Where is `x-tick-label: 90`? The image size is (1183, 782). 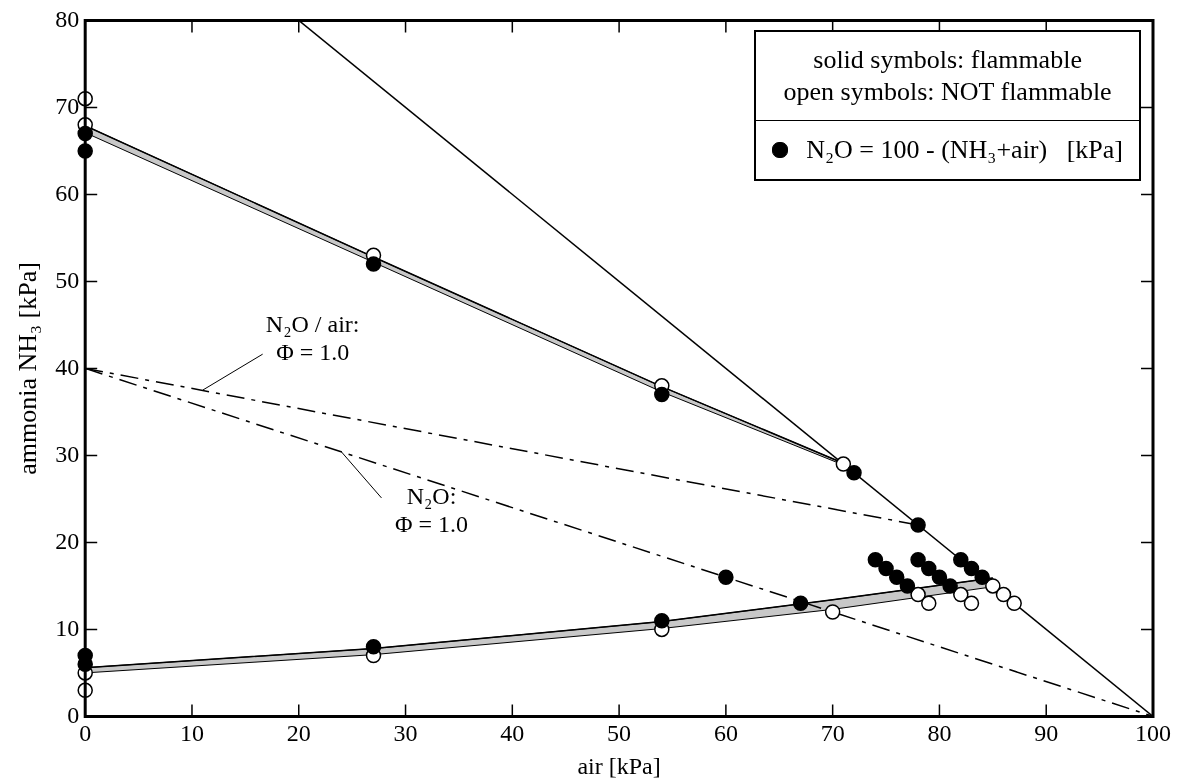 x-tick-label: 90 is located at coordinates (1046, 733).